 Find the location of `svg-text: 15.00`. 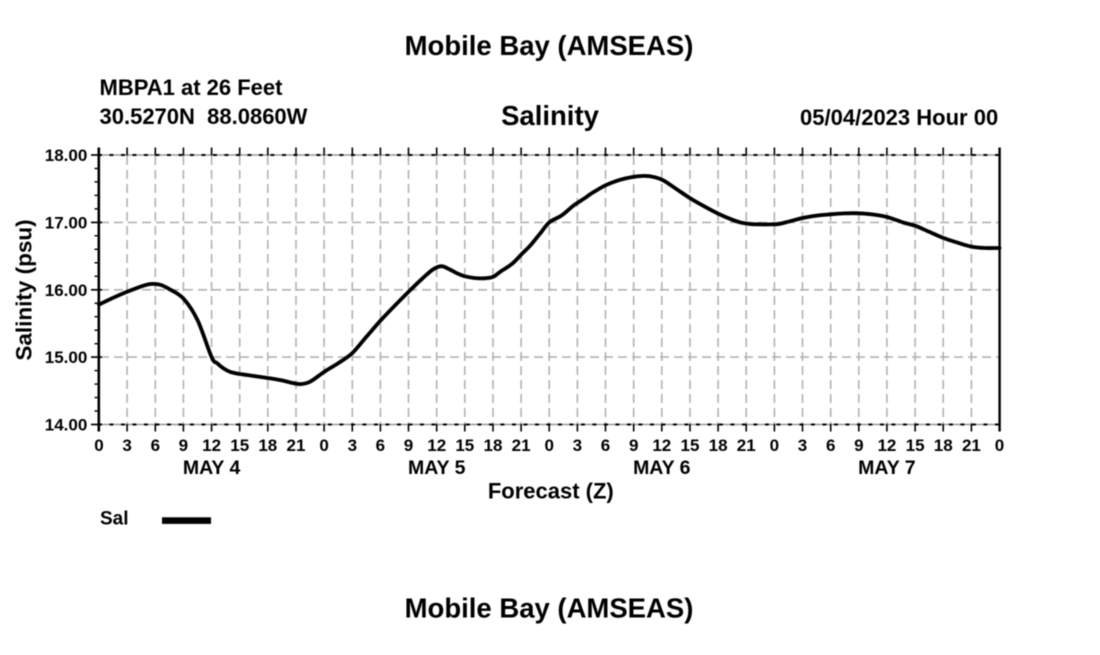

svg-text: 15.00 is located at coordinates (66, 357).